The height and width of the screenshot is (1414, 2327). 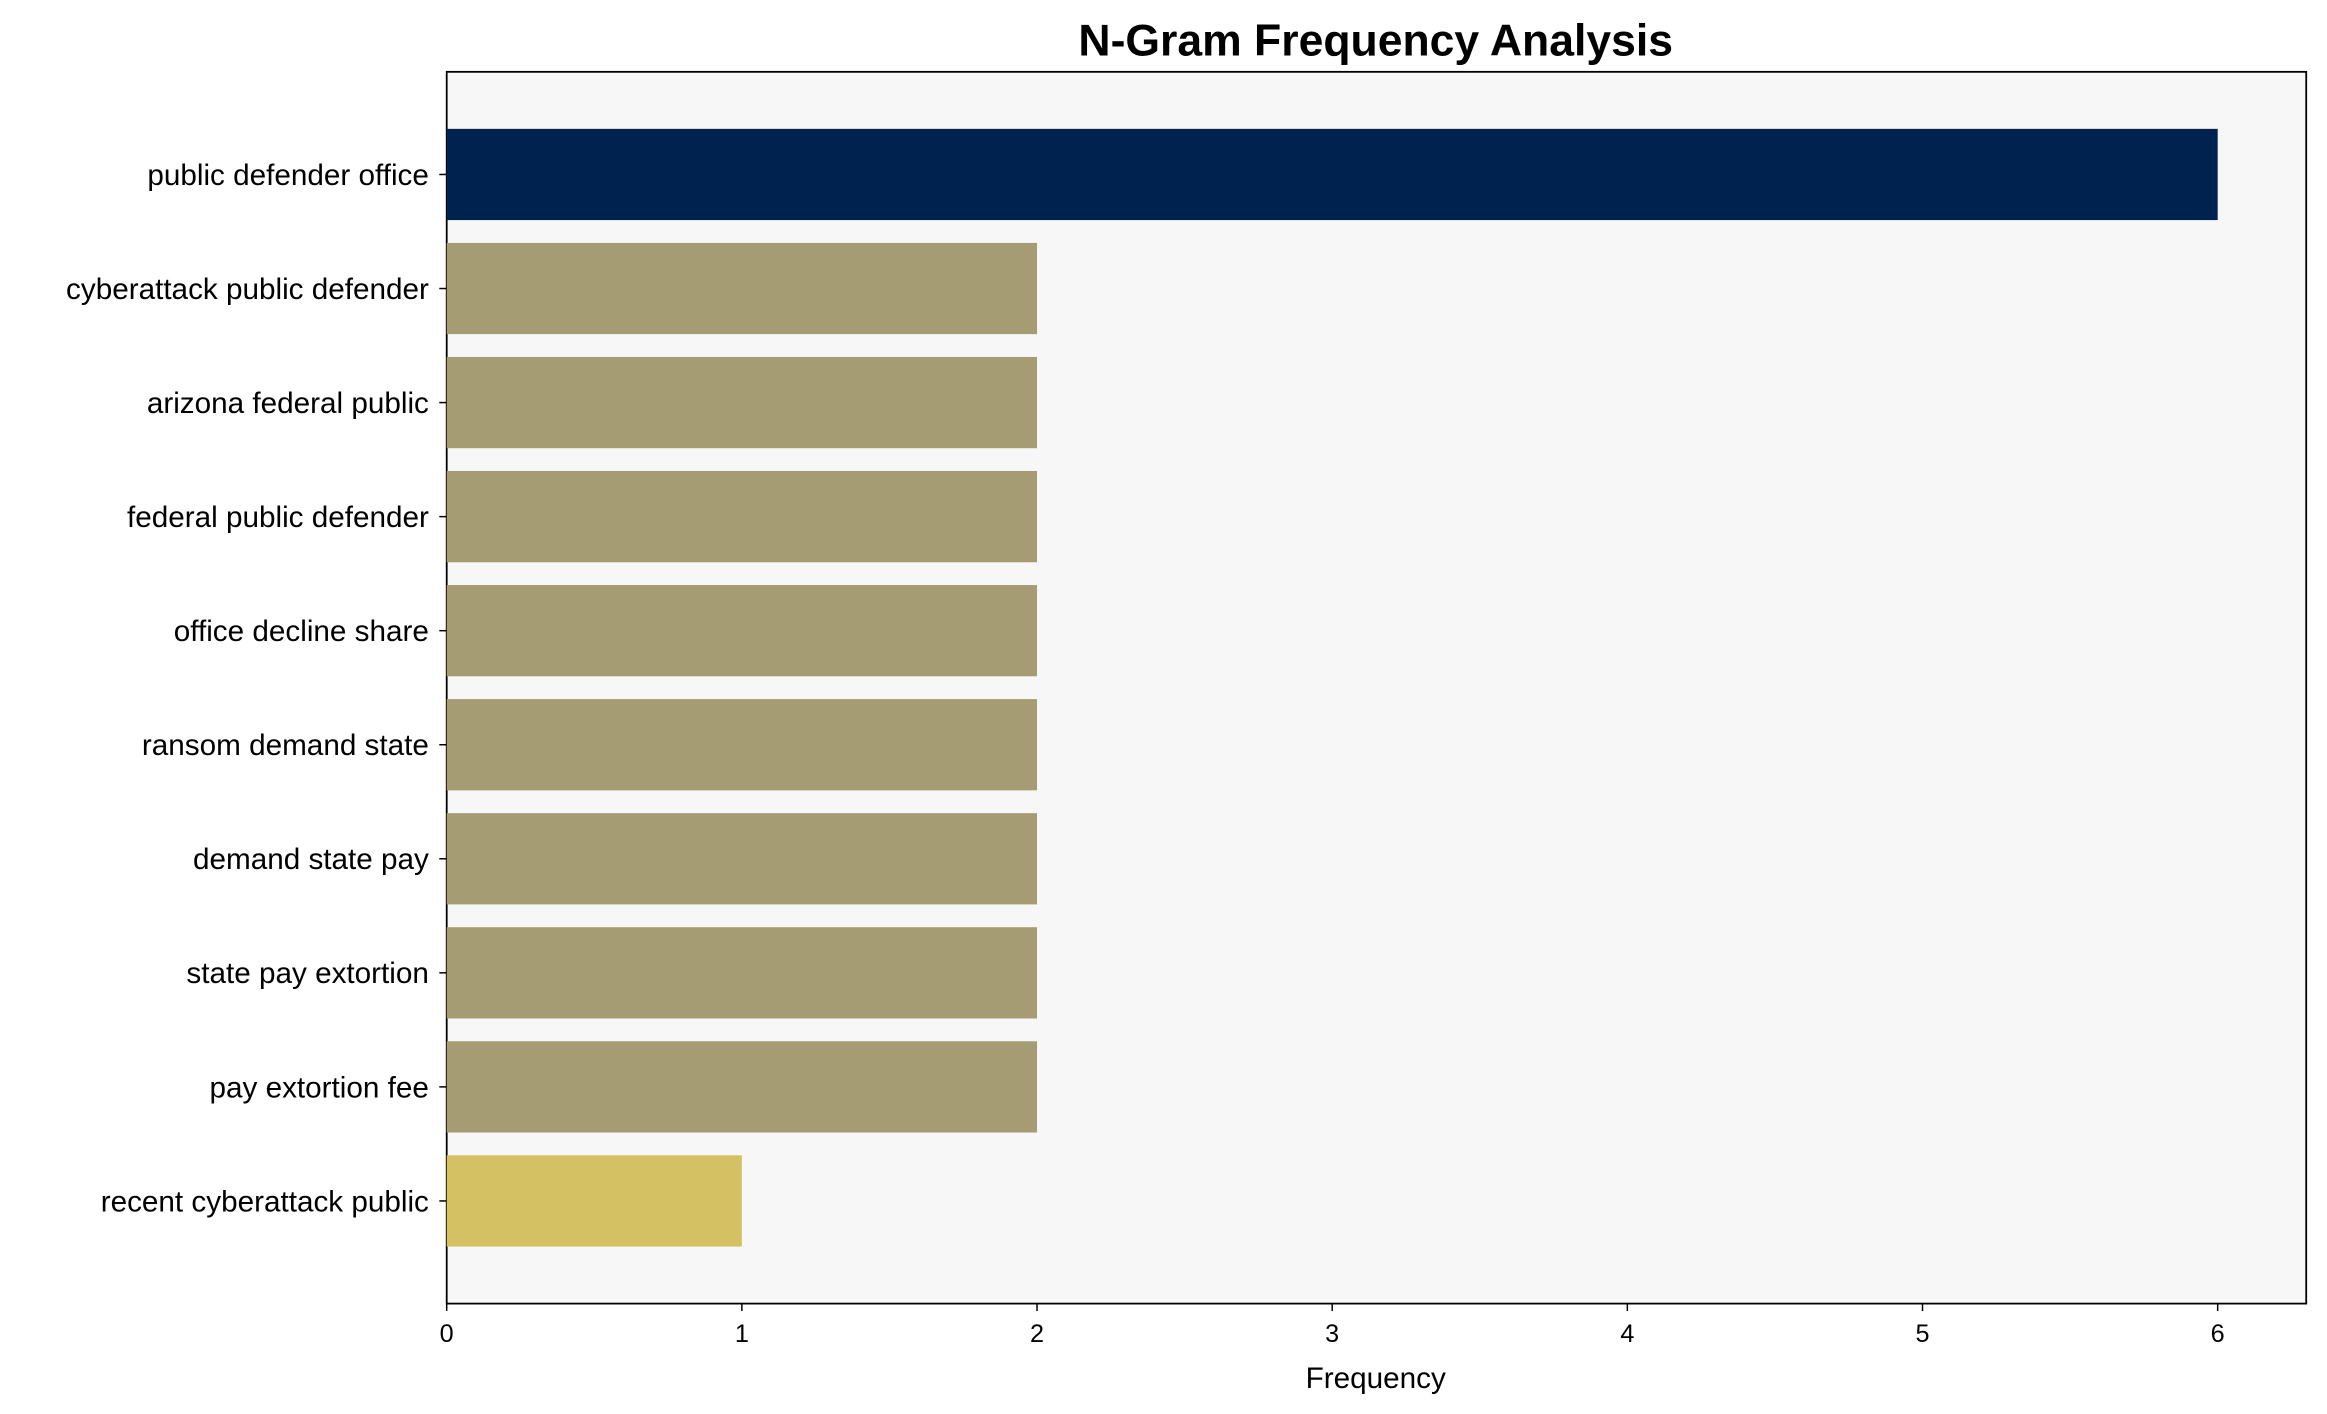 I want to click on y-tick-label: arizona federal public, so click(x=288, y=403).